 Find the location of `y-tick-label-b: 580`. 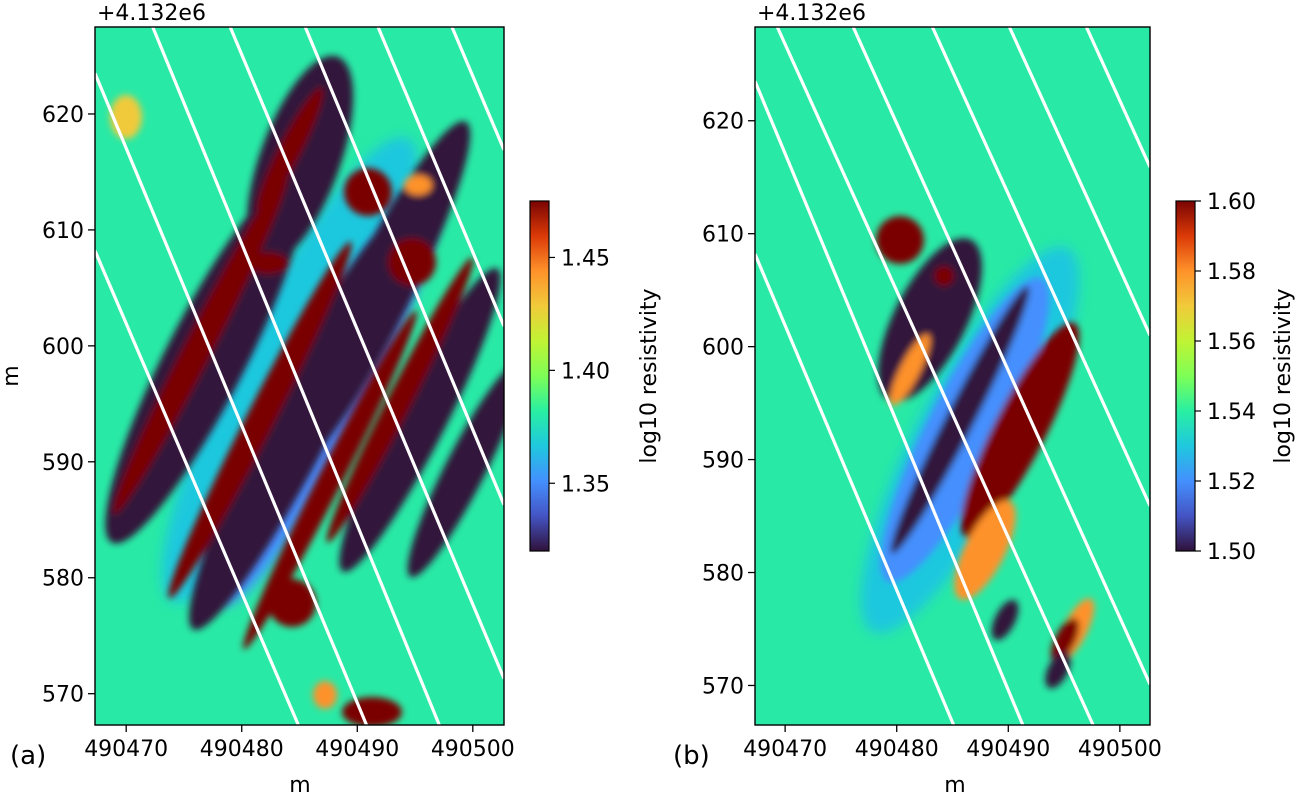

y-tick-label-b: 580 is located at coordinates (723, 574).